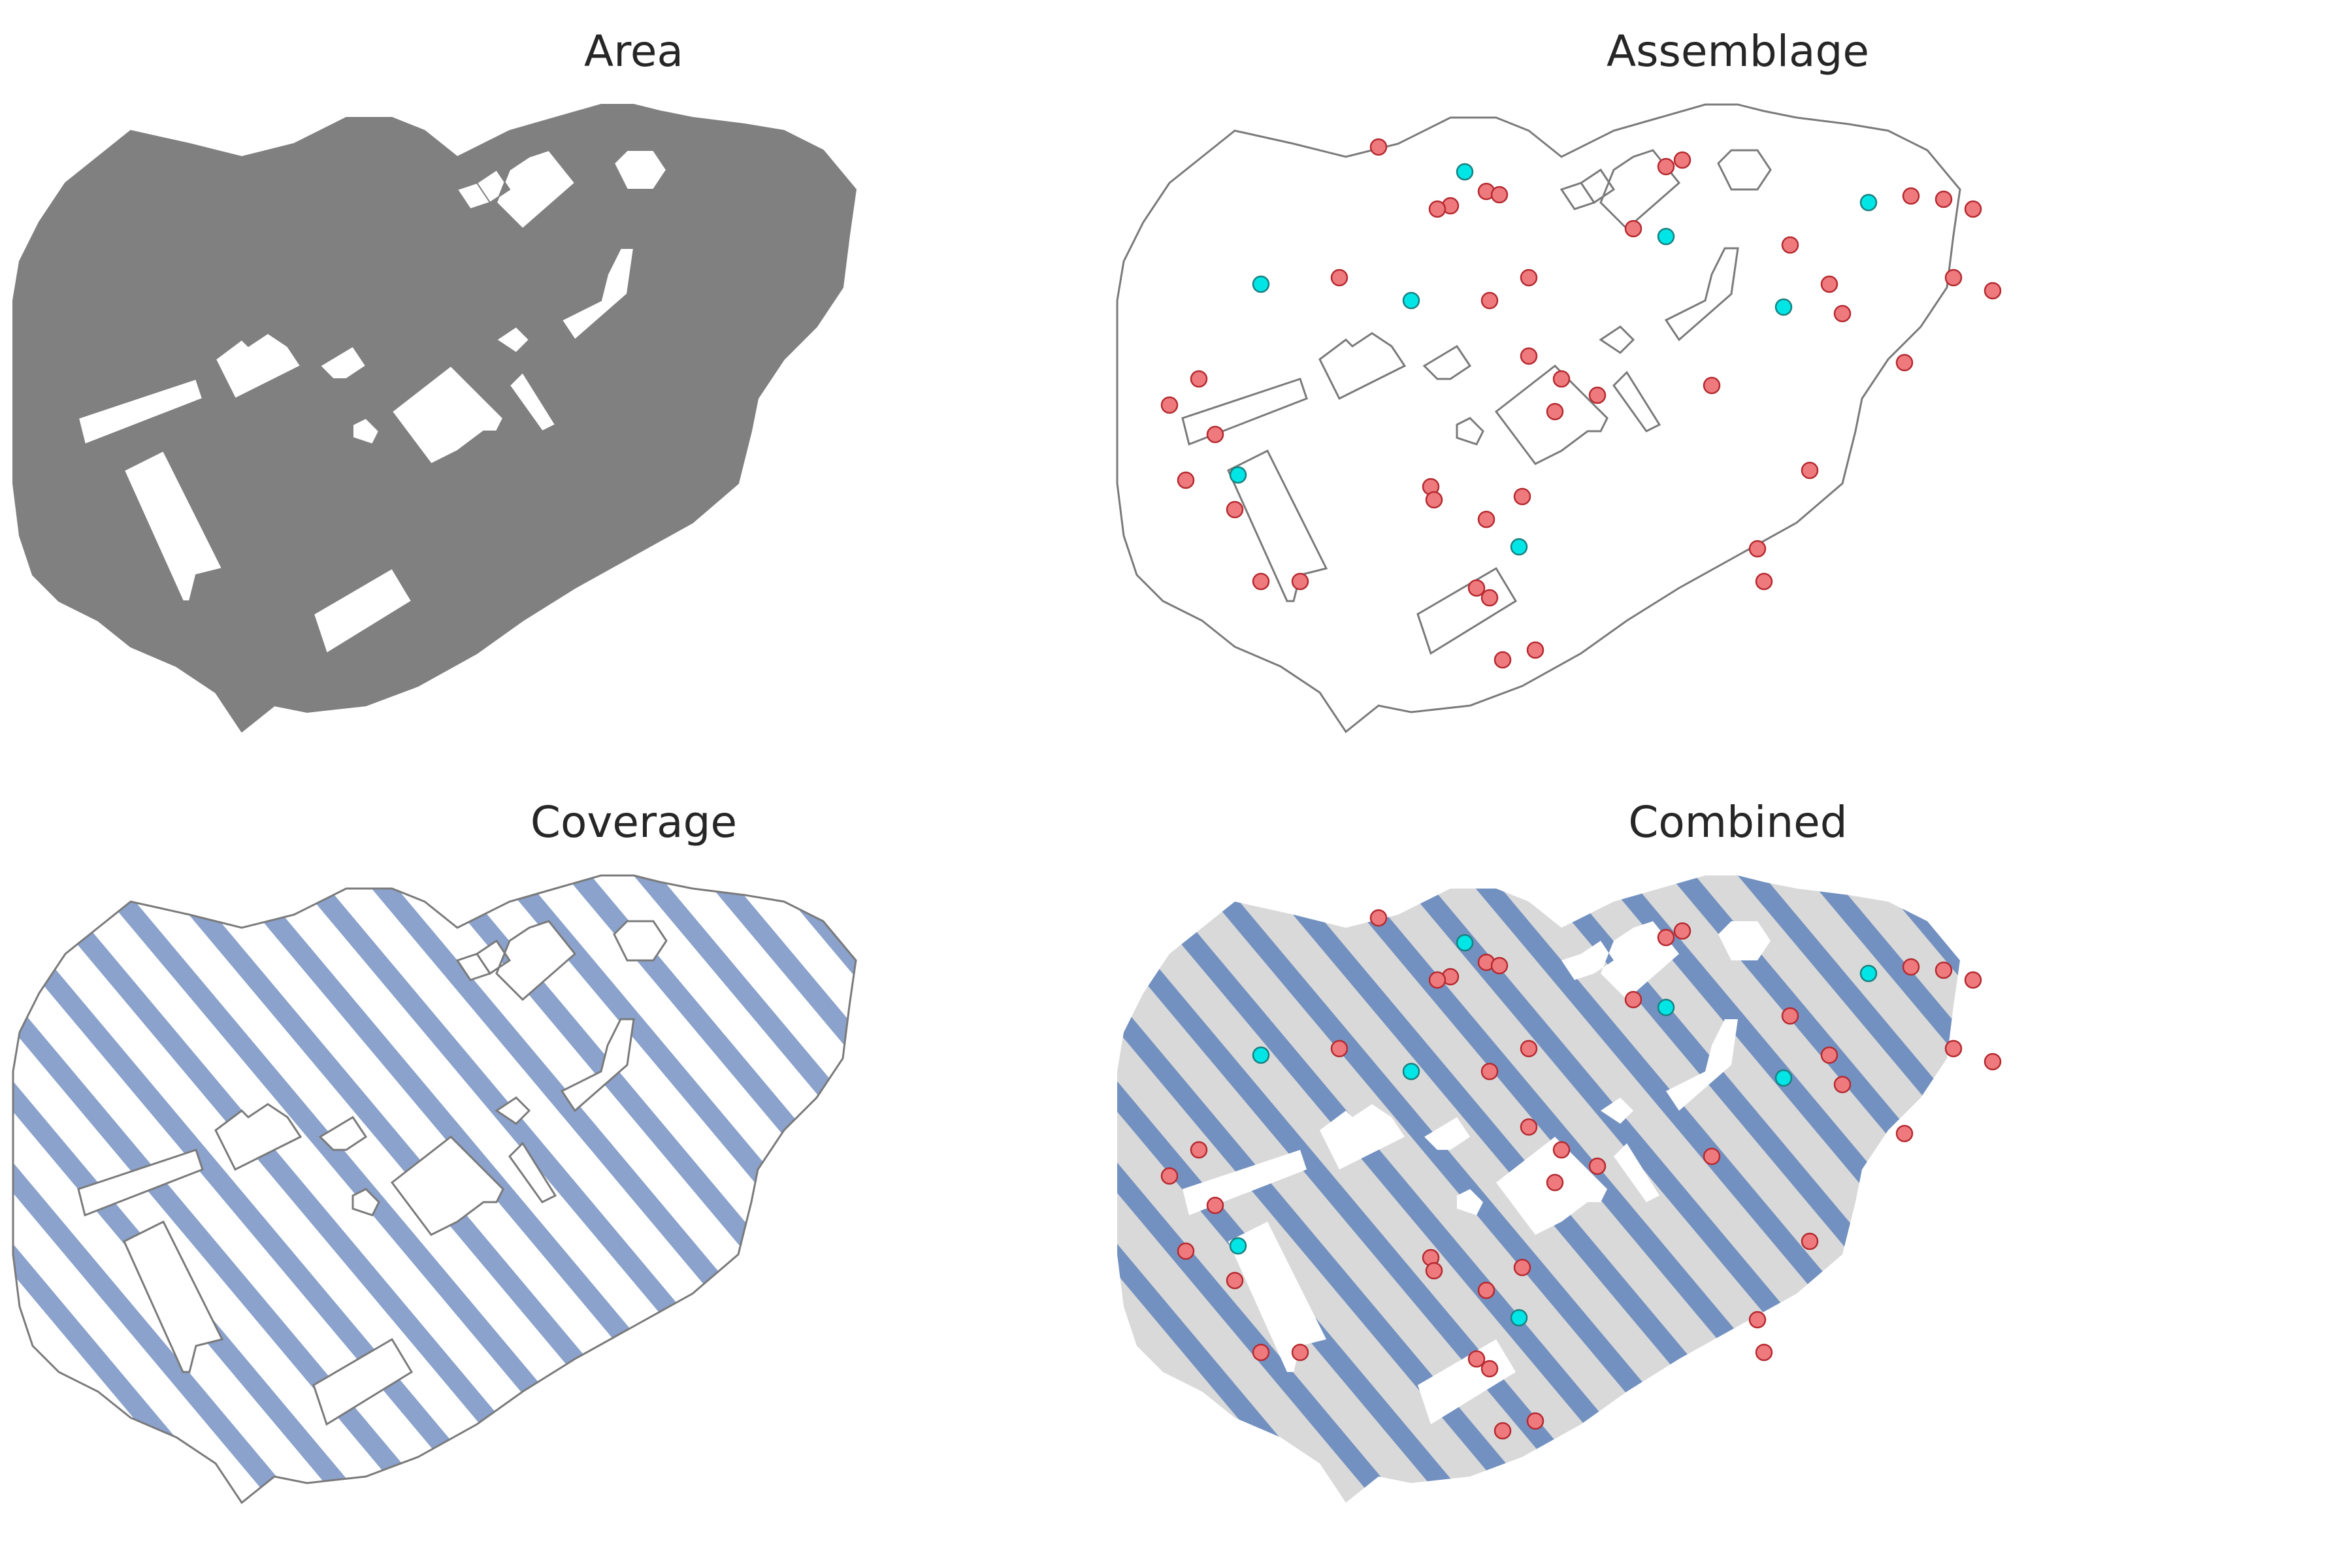 The image size is (2352, 1568). I want to click on coverage-map, so click(434, 1189).